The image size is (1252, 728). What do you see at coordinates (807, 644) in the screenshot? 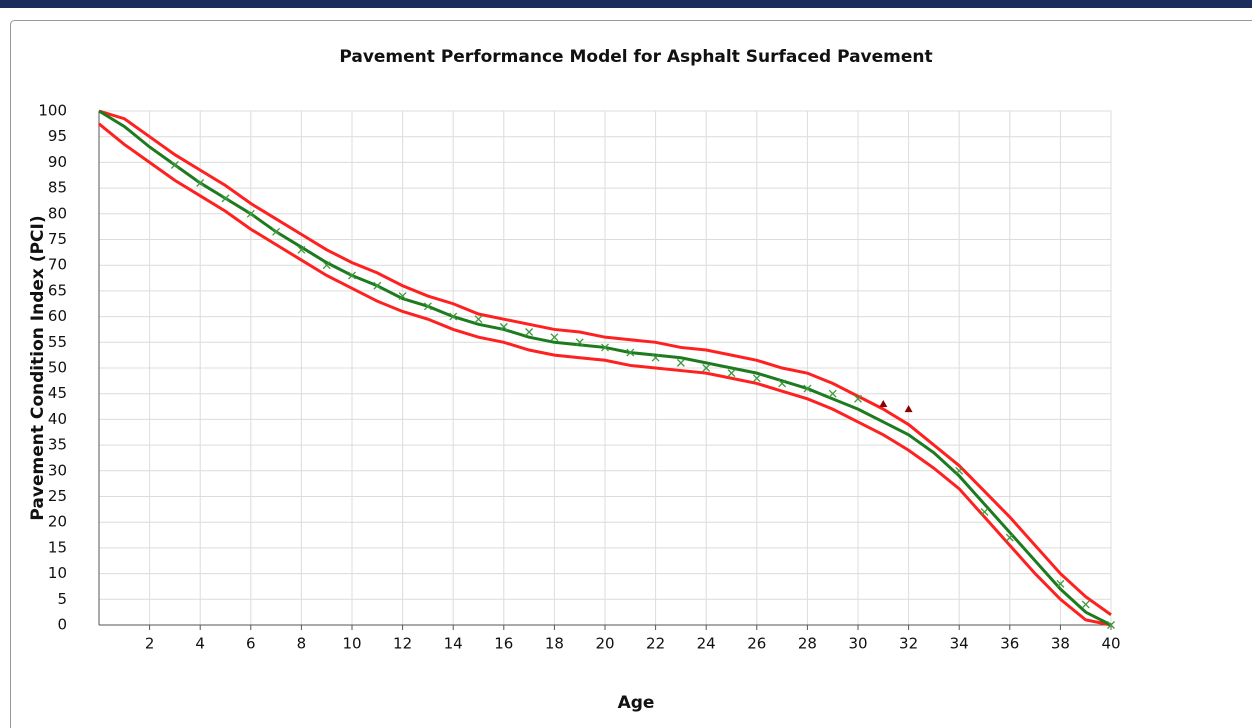
I see `x-tick-label: 28` at bounding box center [807, 644].